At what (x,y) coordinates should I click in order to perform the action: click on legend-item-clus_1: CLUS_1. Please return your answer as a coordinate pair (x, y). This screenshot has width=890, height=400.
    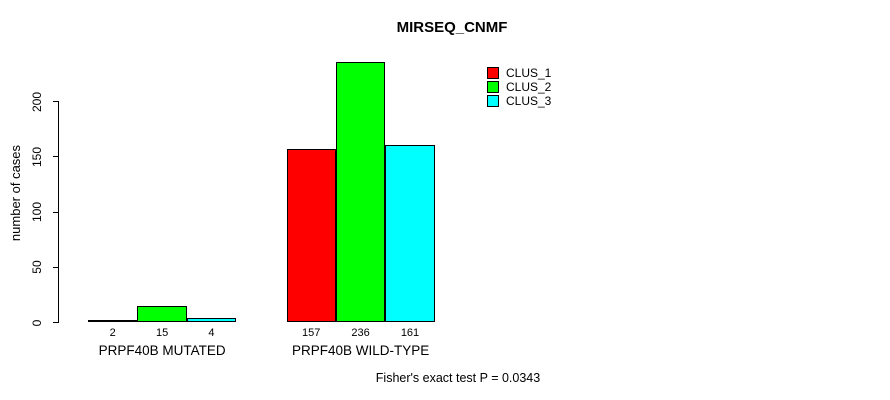
    Looking at the image, I should click on (519, 73).